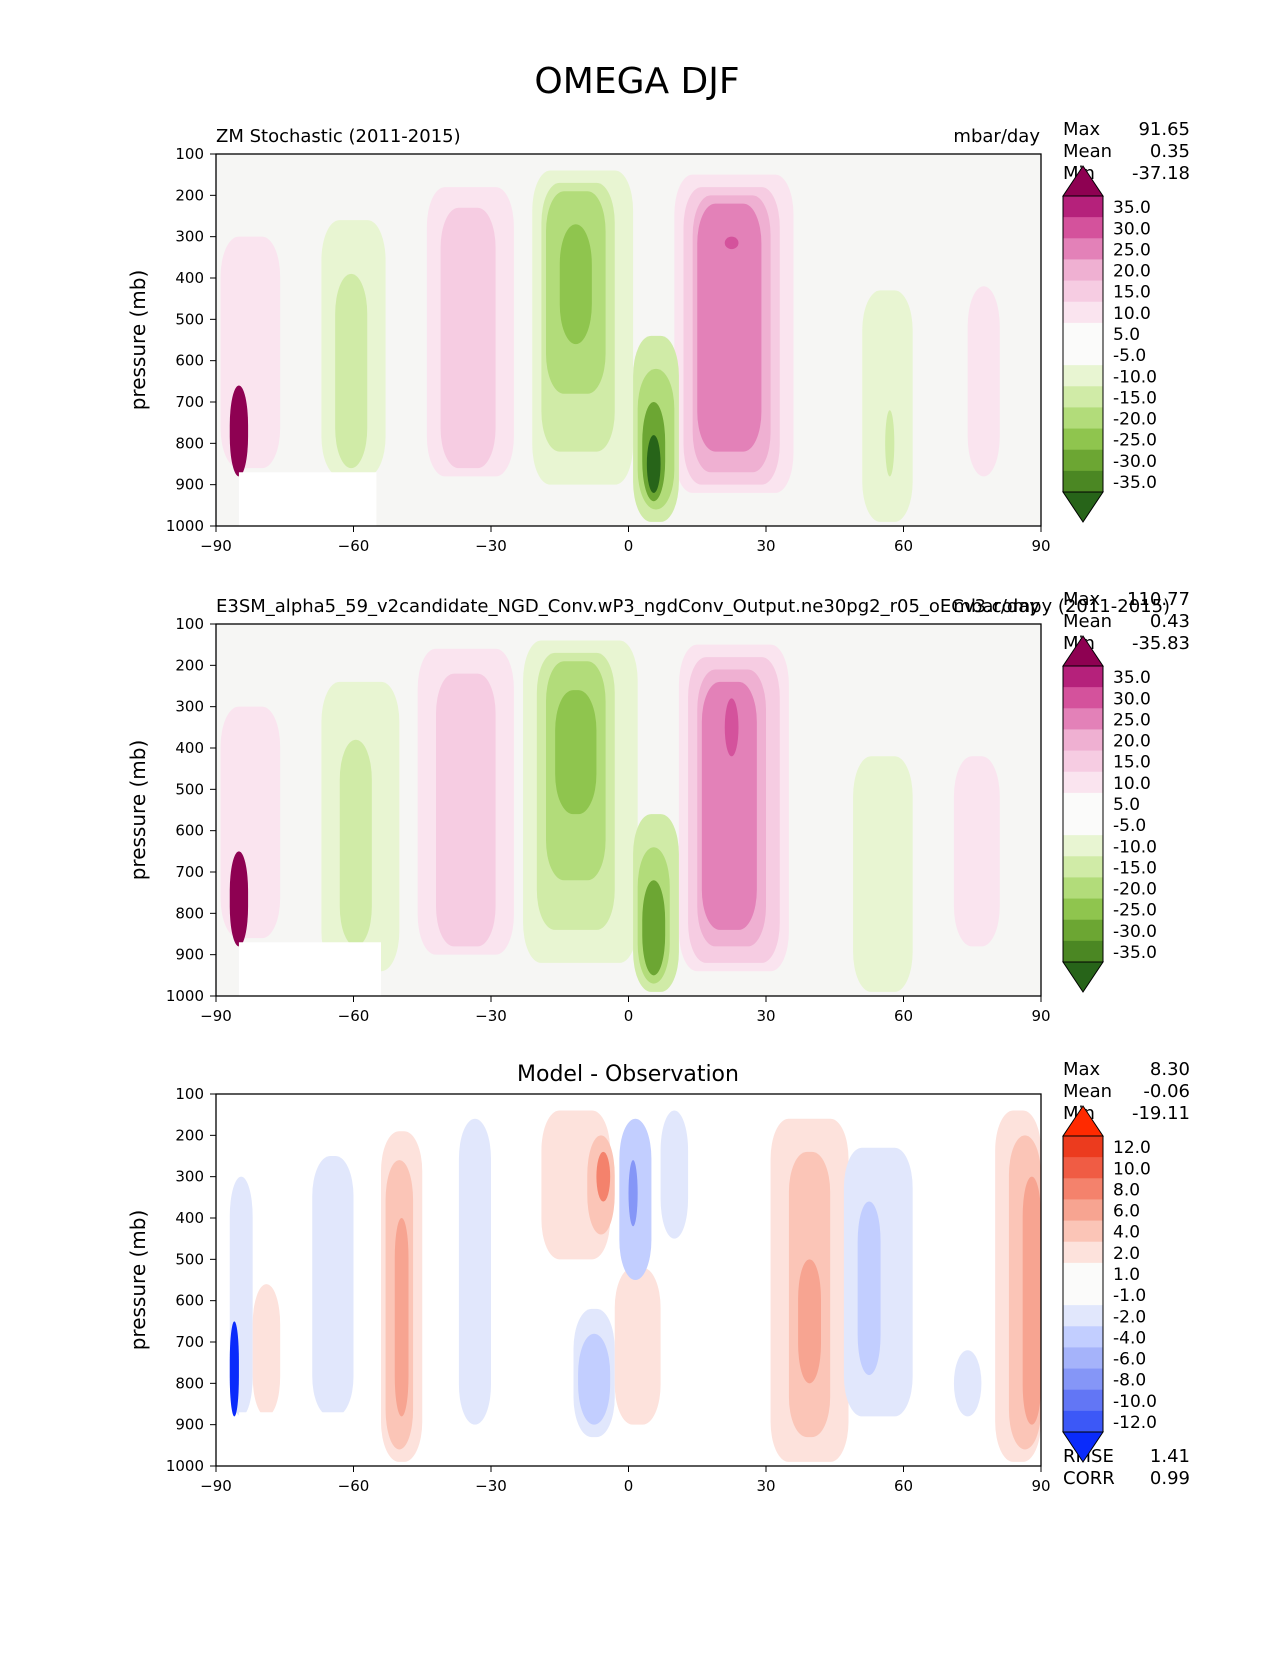 This screenshot has width=1275, height=1654. What do you see at coordinates (1129, 1360) in the screenshot?
I see `colorbar-tick-label: -6.0` at bounding box center [1129, 1360].